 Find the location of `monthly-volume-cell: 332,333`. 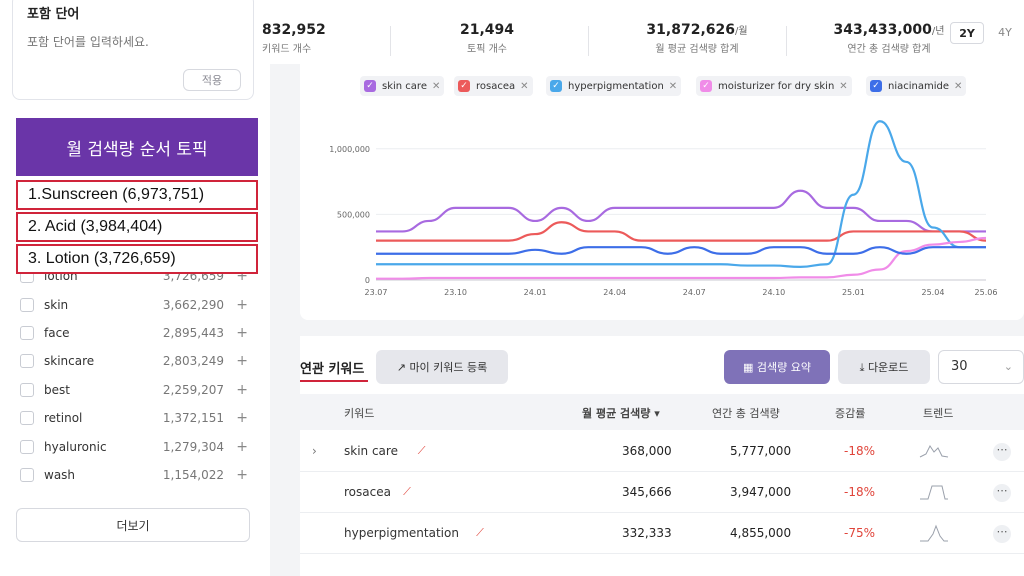

monthly-volume-cell: 332,333 is located at coordinates (647, 533).